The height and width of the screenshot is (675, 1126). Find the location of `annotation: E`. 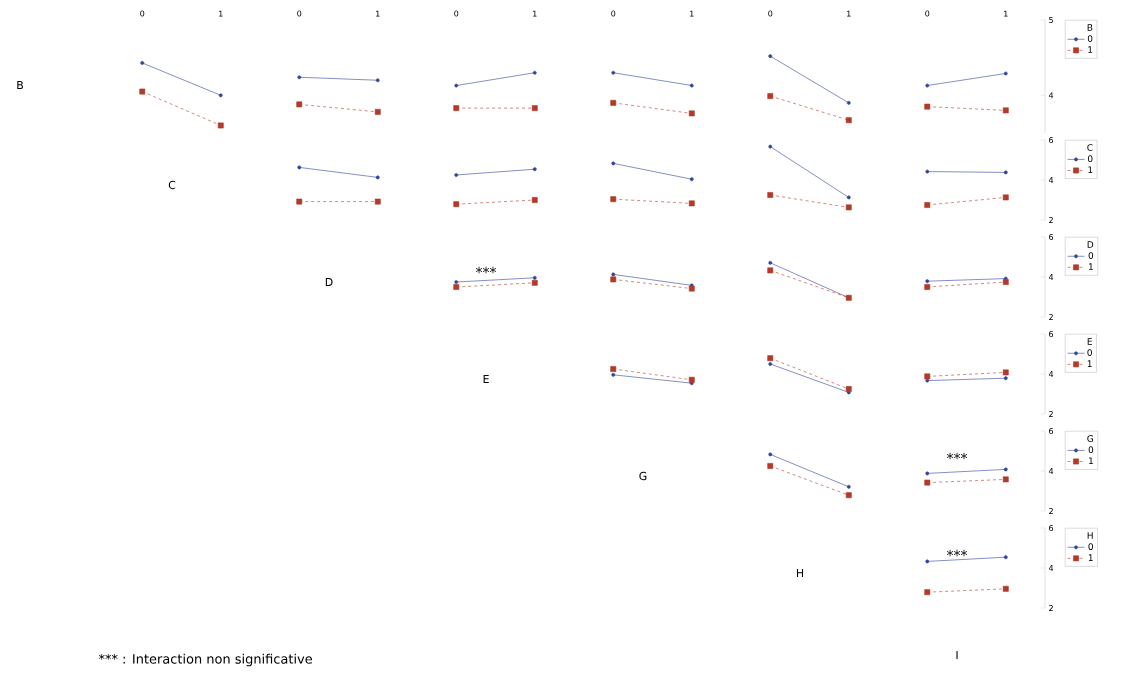

annotation: E is located at coordinates (486, 379).